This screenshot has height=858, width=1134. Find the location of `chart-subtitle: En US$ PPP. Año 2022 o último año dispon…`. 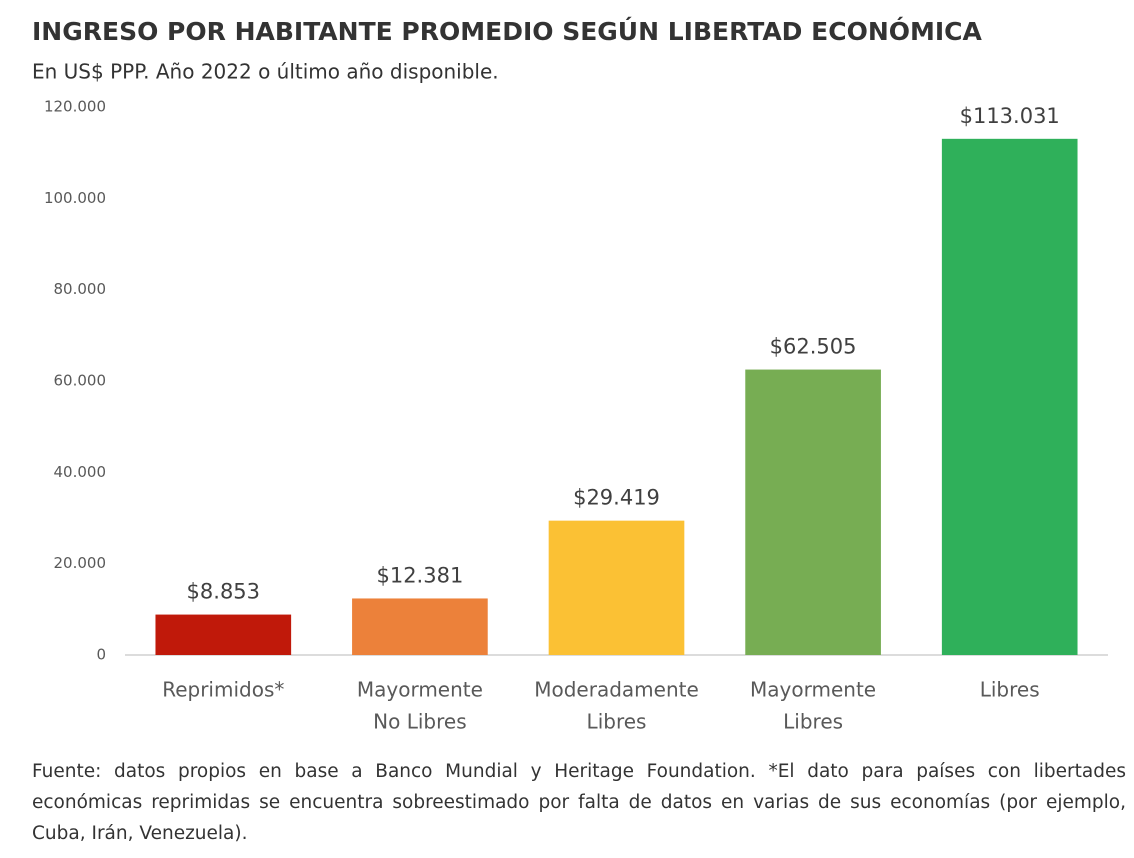

chart-subtitle: En US$ PPP. Año 2022 o último año dispon… is located at coordinates (265, 72).